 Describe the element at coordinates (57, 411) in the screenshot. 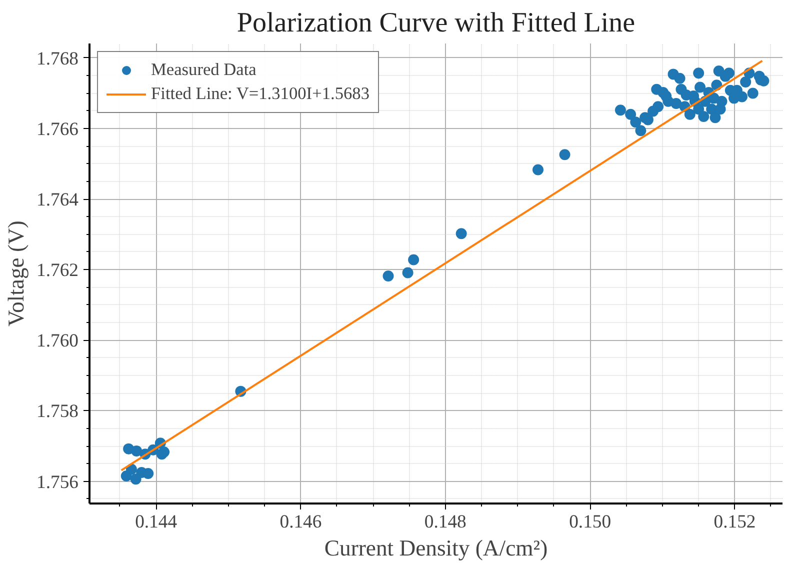

I see `y-tick-label: 1.758` at that location.